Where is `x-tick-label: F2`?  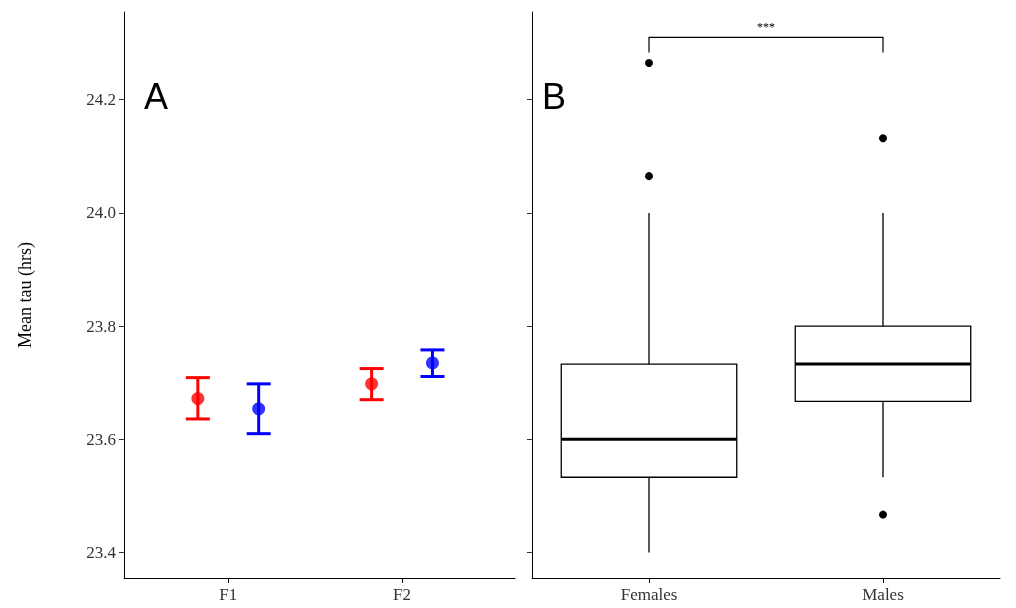 x-tick-label: F2 is located at coordinates (402, 594).